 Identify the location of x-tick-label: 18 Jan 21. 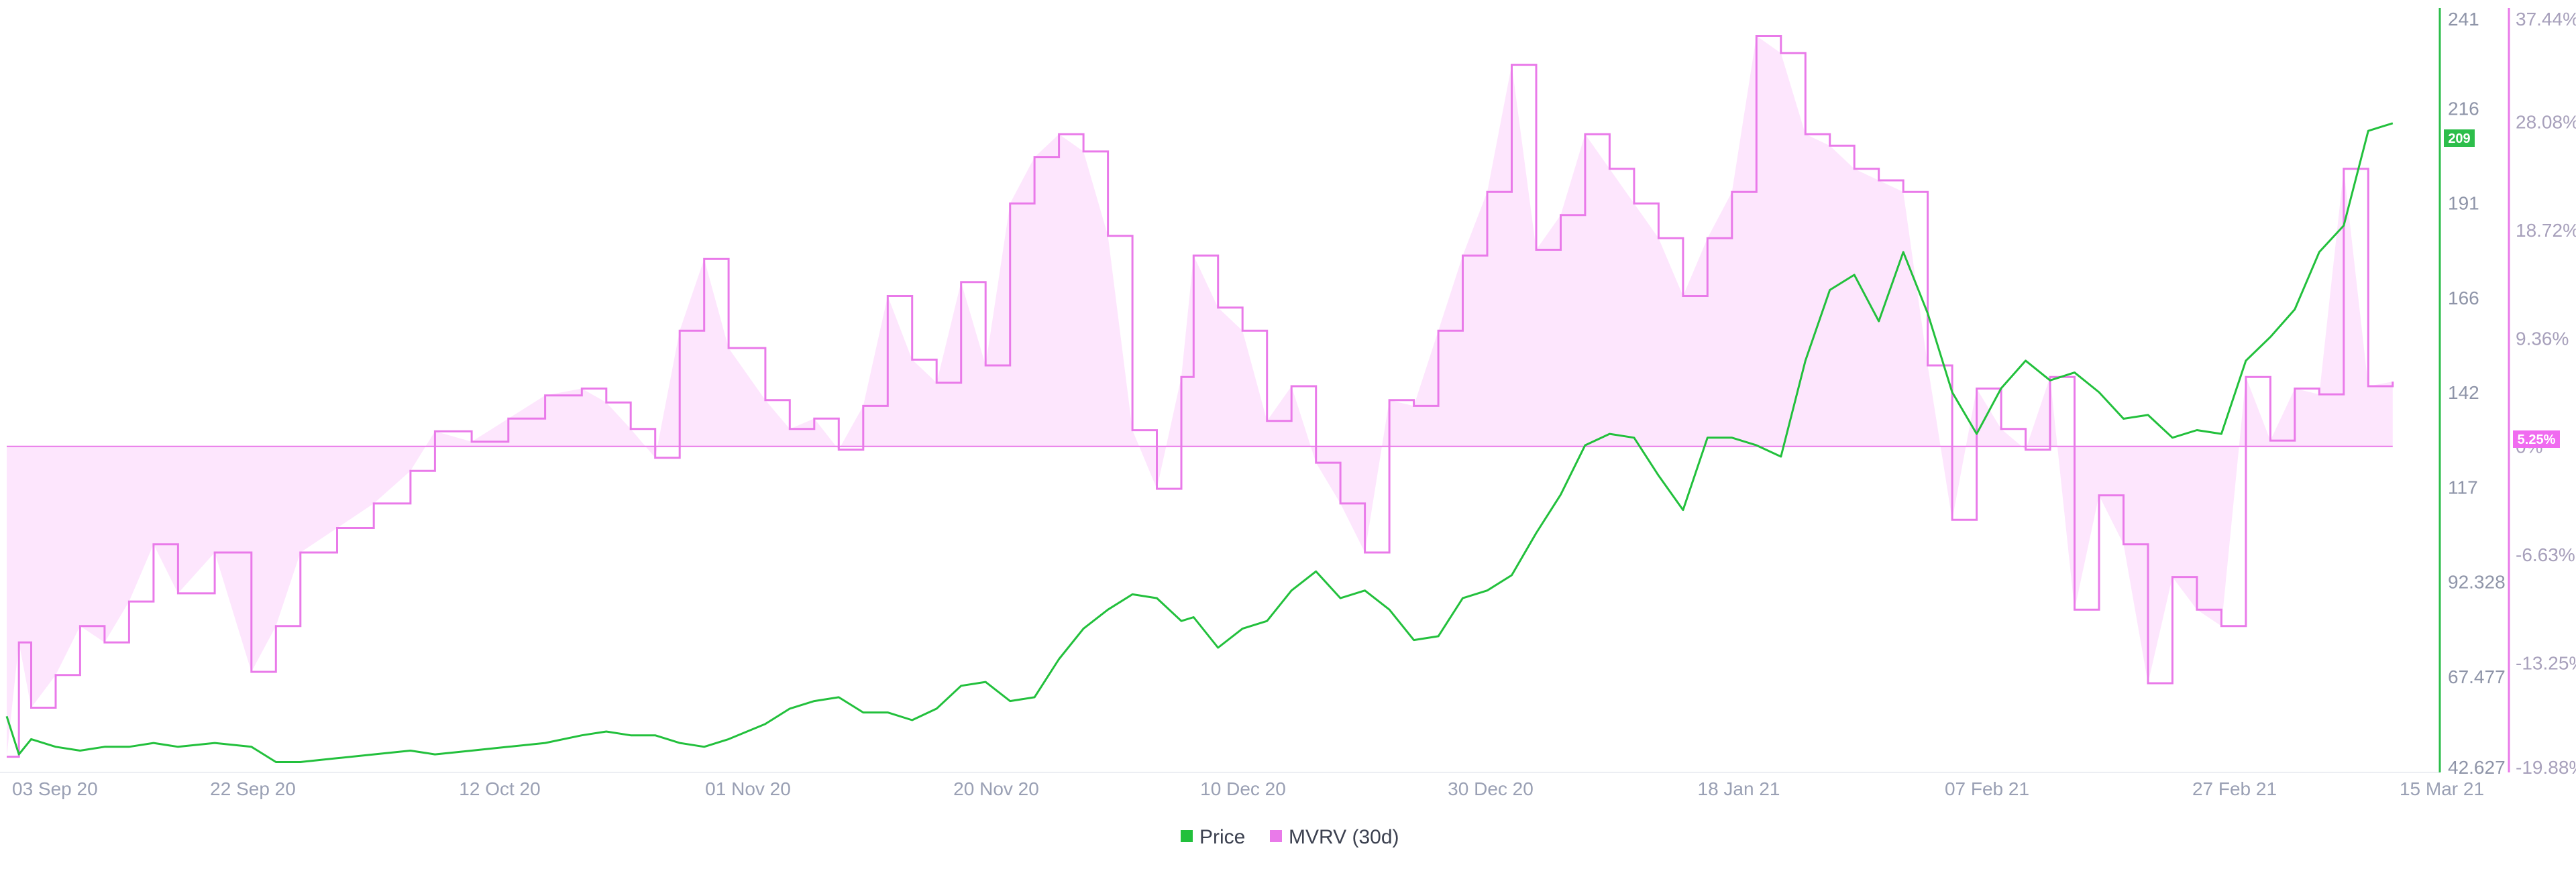
(1739, 788).